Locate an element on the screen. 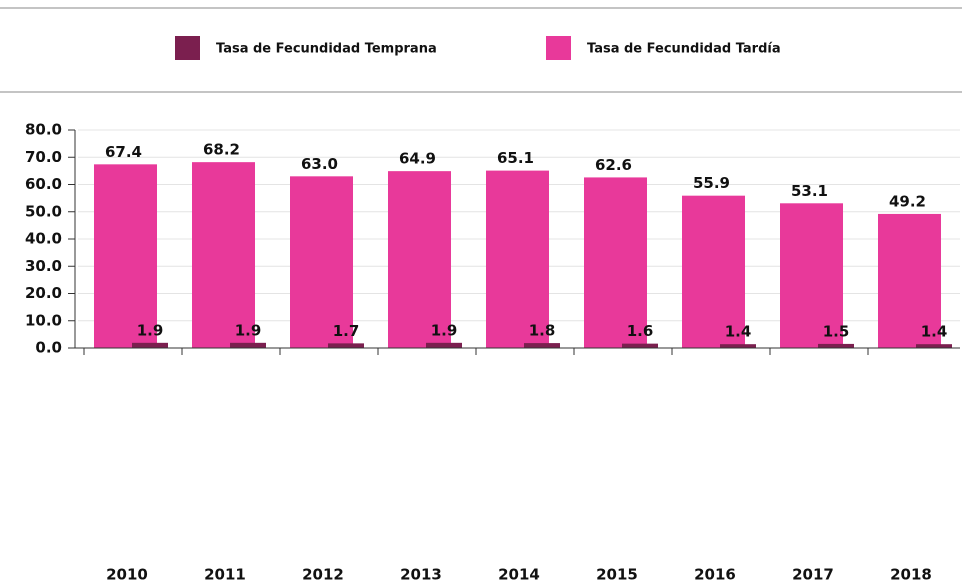 This screenshot has width=962, height=586. value-label: 53.1 is located at coordinates (809, 191).